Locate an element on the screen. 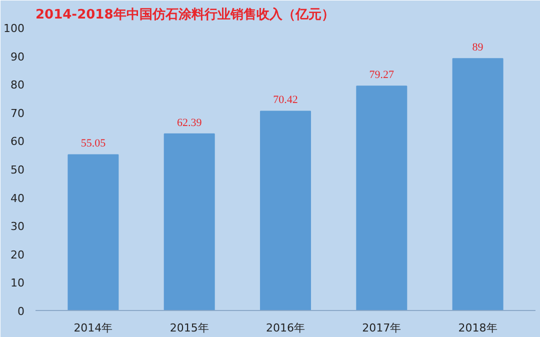  y-tick-label: 90 is located at coordinates (17, 57).